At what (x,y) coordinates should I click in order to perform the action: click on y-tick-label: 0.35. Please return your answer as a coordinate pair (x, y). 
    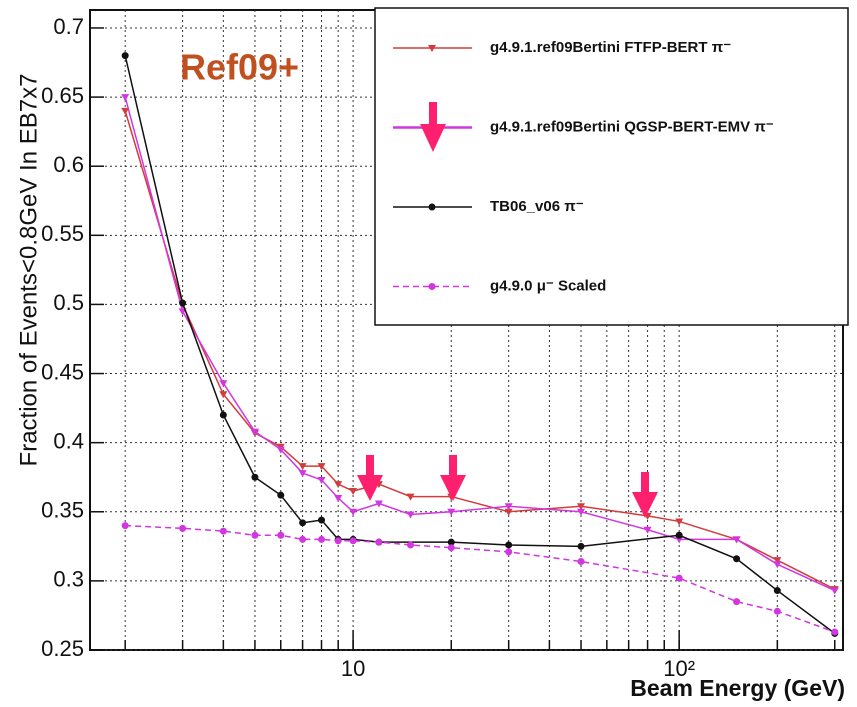
    Looking at the image, I should click on (62, 510).